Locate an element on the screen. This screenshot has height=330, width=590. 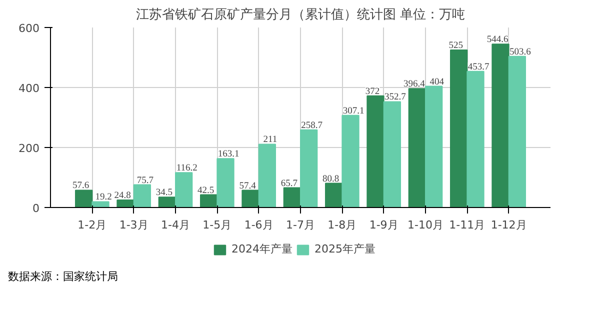
data-label: 65.7 is located at coordinates (289, 183).